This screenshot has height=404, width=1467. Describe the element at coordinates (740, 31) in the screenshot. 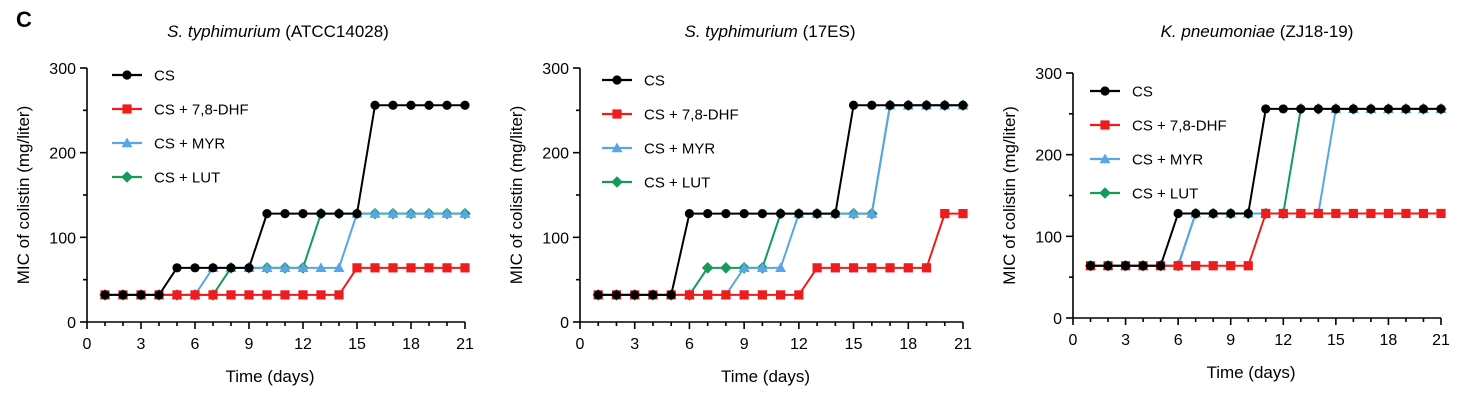

I see `chart-title-species: S. typhimurium` at that location.